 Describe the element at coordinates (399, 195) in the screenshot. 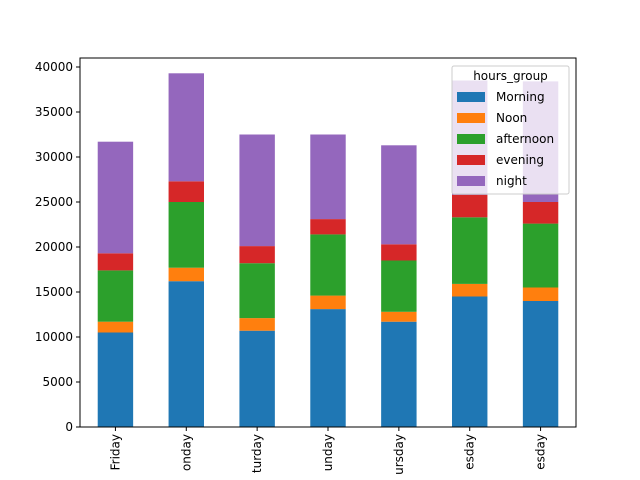

I see `bar-thursday-night` at that location.